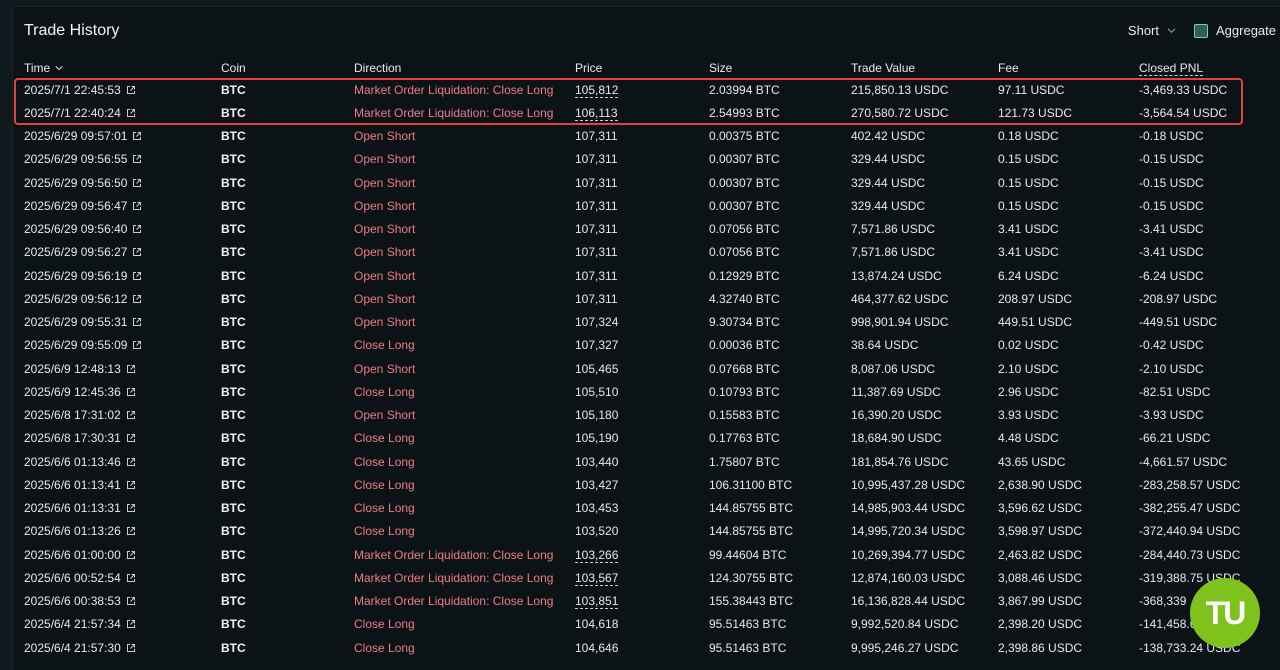 This screenshot has width=1280, height=670. What do you see at coordinates (900, 112) in the screenshot?
I see `trade-value-cell: 270,580.72 USDC` at bounding box center [900, 112].